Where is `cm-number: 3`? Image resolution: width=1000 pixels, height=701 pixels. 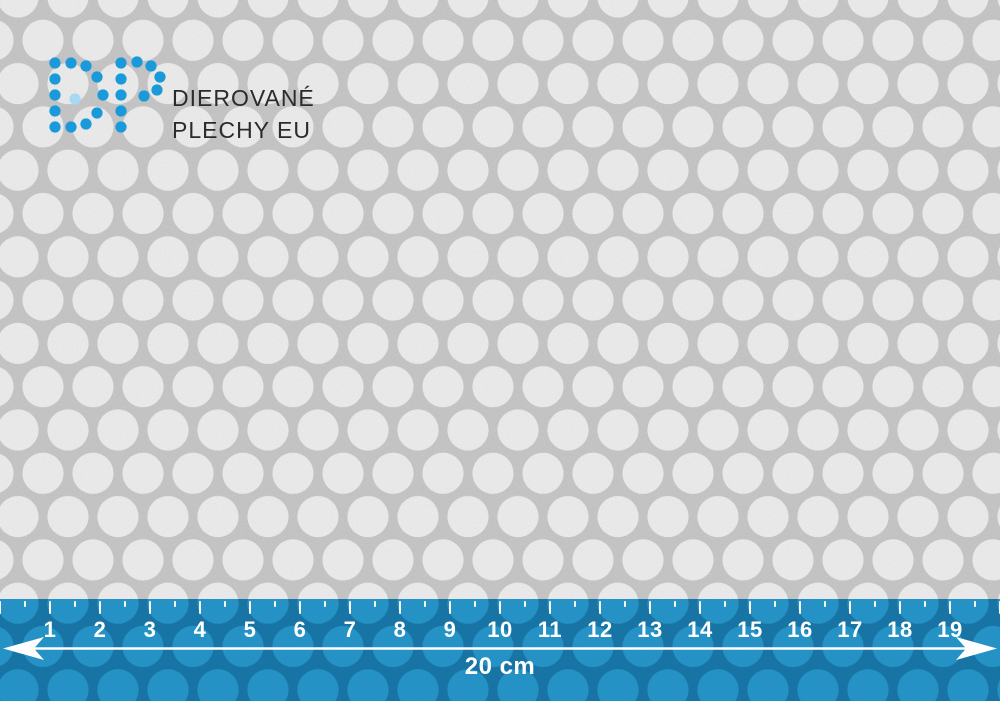
cm-number: 3 is located at coordinates (150, 629).